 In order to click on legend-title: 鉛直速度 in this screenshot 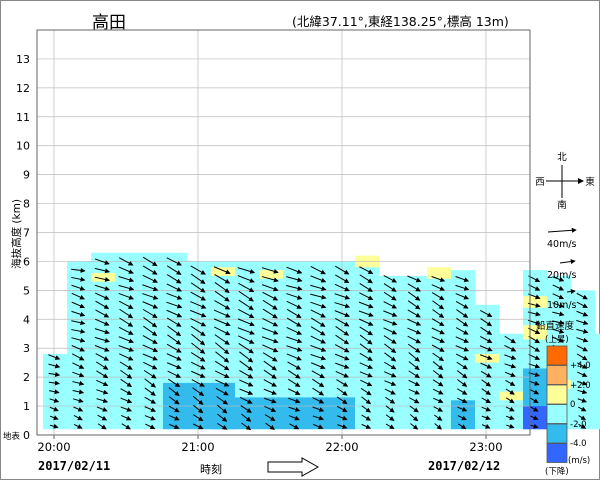, I will do `click(555, 326)`.